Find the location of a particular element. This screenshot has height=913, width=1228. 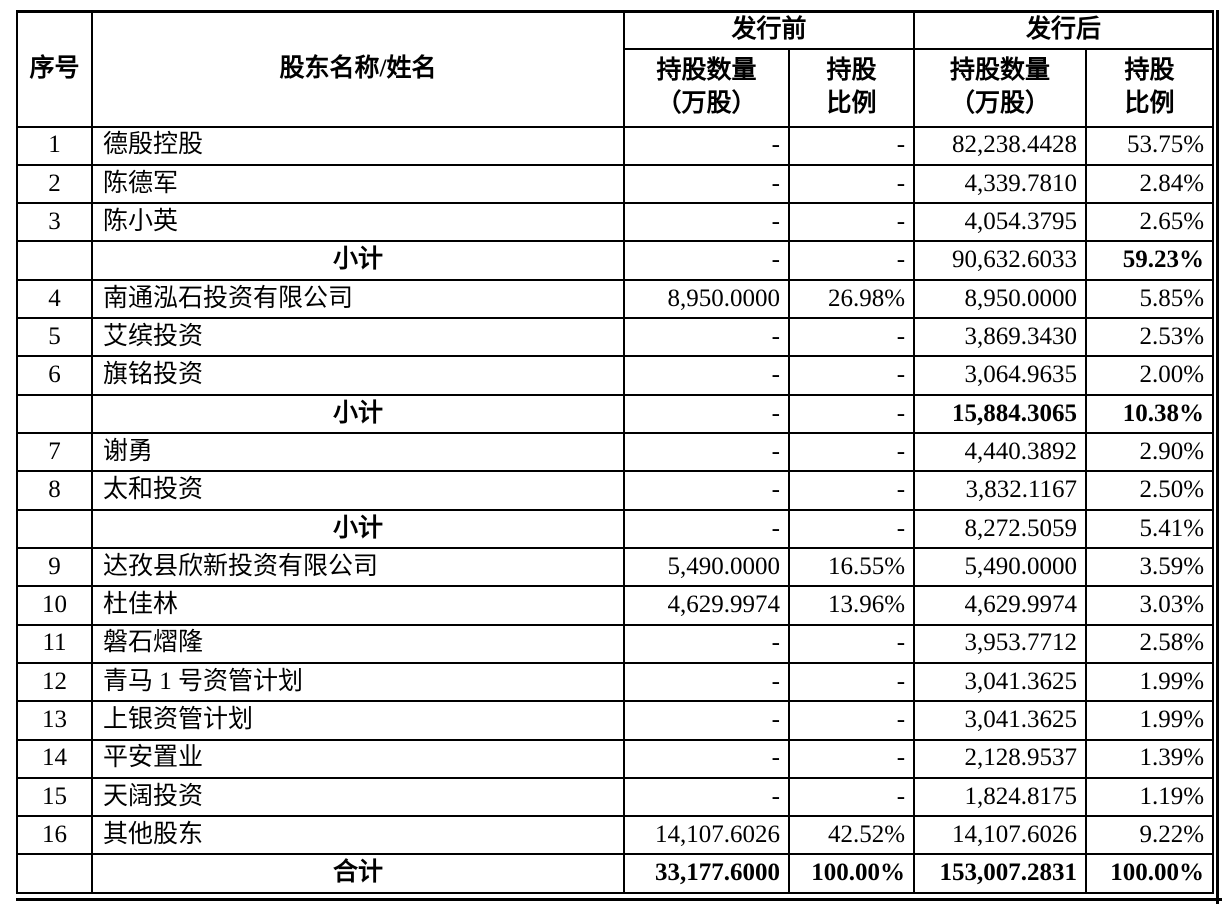

table-row: 14 平安置业 - -2,128.9537 1.39% is located at coordinates (615, 758).